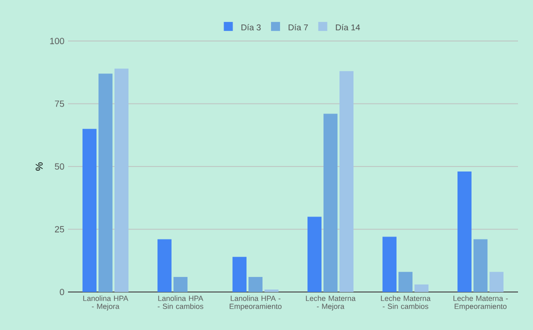 Image resolution: width=533 pixels, height=330 pixels. What do you see at coordinates (298, 27) in the screenshot?
I see `legend-label: Día 7` at bounding box center [298, 27].